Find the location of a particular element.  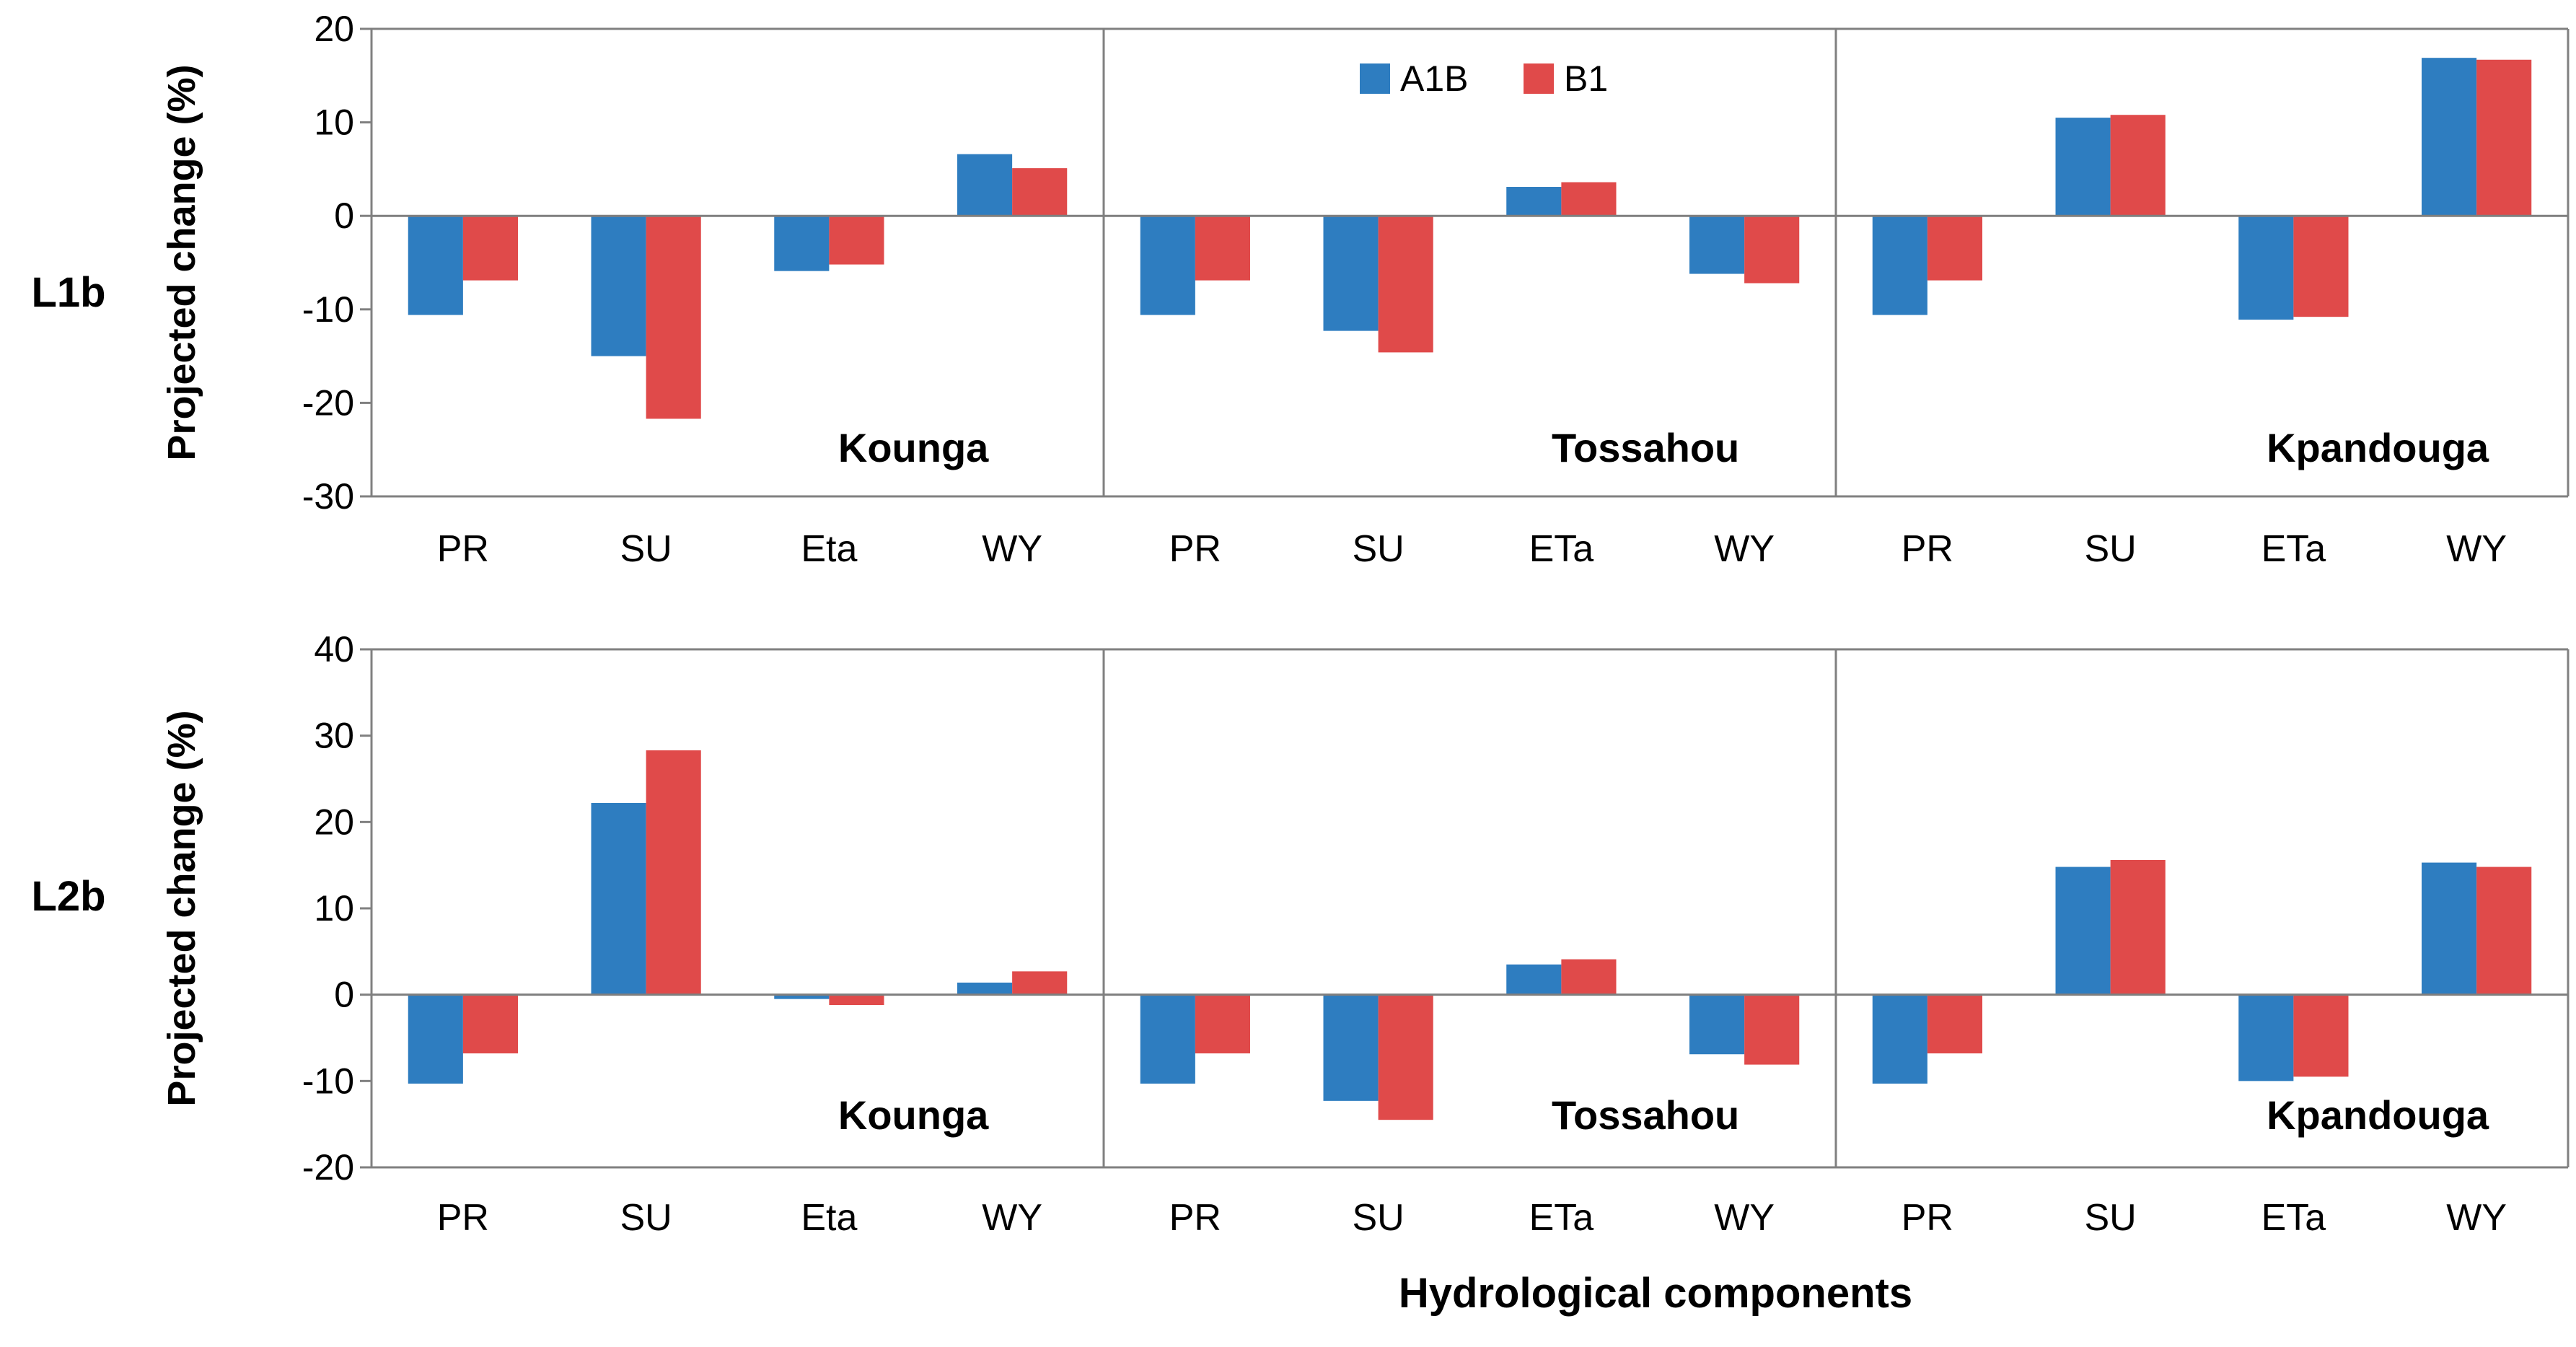

legend-label-a1b: A1B is located at coordinates (1434, 78).